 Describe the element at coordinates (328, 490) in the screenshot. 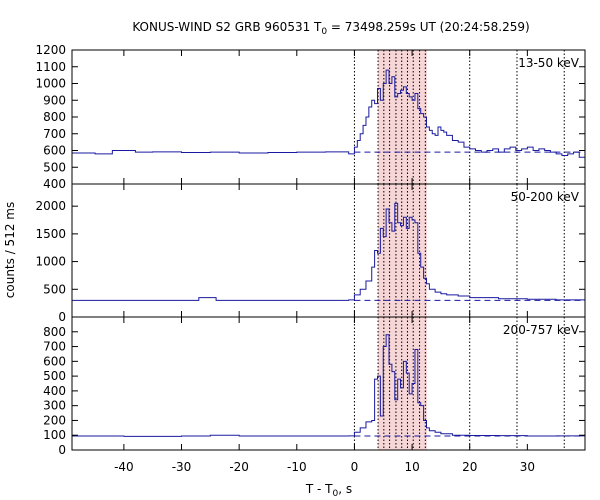

I see `x-axis-label: T - T0, s` at that location.